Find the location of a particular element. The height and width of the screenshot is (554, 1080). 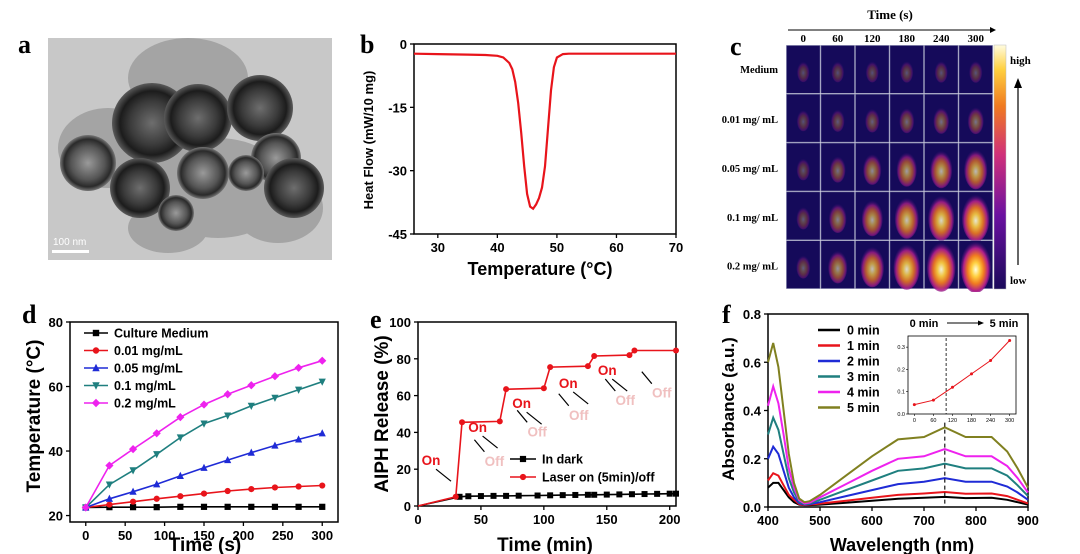

scale-bar is located at coordinates (70, 251).